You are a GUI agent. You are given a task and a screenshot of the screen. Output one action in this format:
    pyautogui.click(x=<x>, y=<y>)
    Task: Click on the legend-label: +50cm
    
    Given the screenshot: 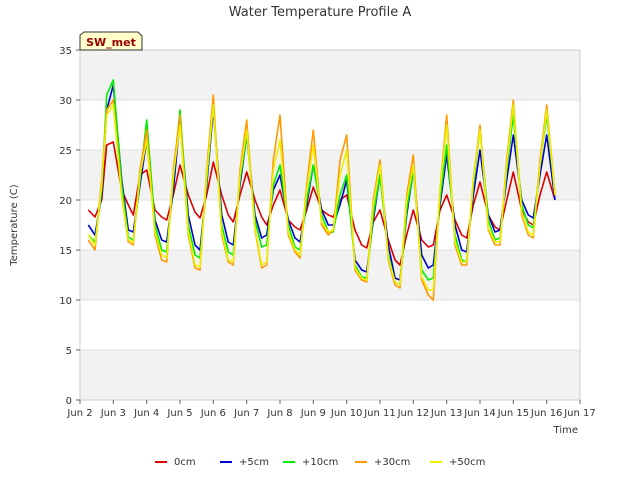 What is the action you would take?
    pyautogui.click(x=467, y=462)
    